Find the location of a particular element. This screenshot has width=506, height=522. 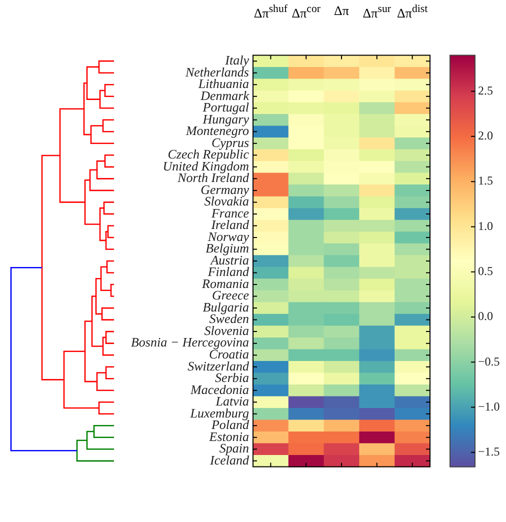

x-tick-label: Δπ$^{cor}$ is located at coordinates (306, 12).